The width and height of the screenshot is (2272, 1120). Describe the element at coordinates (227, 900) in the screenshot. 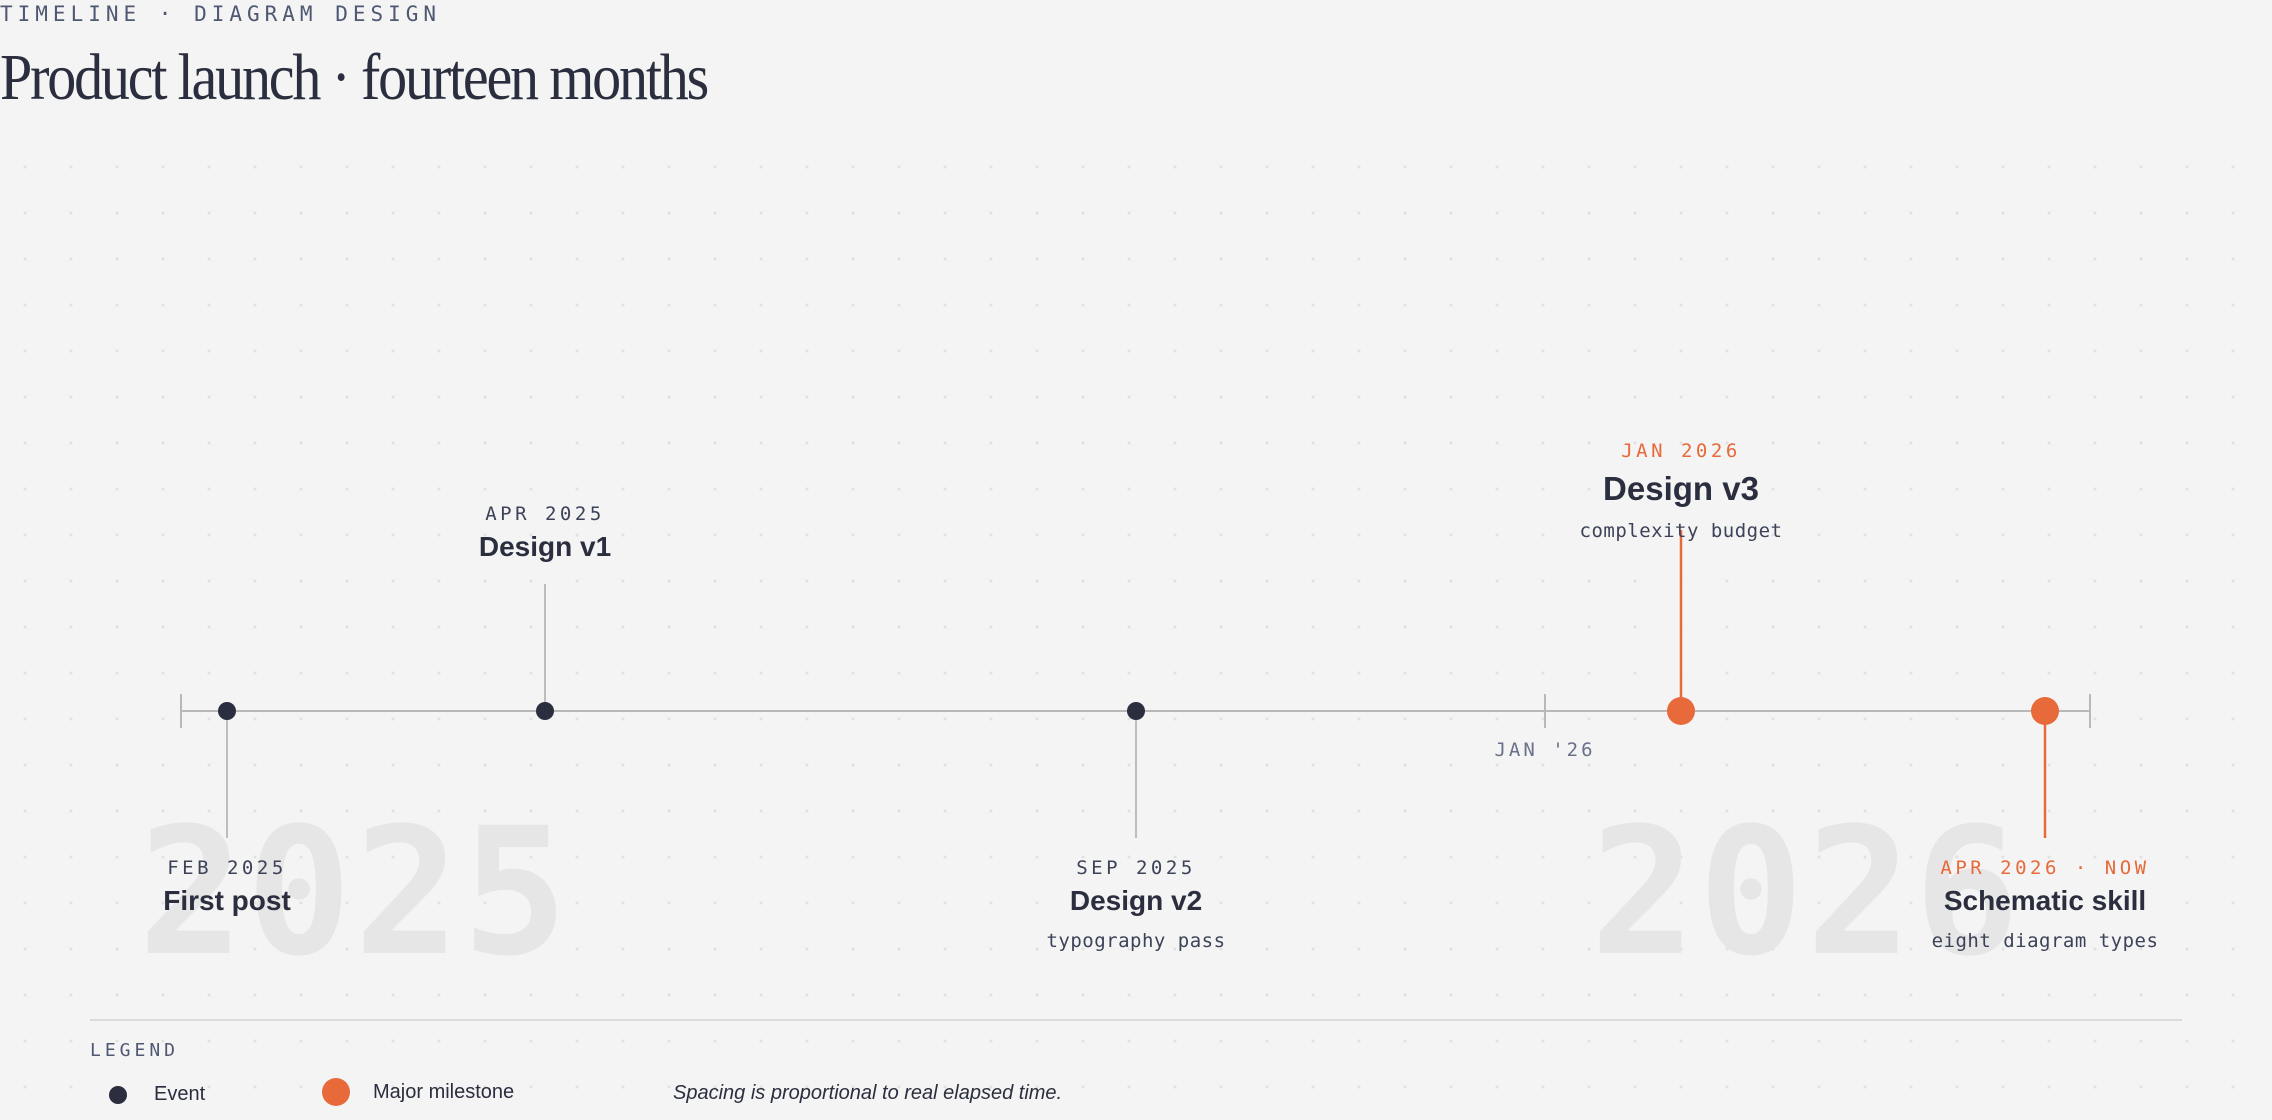

I see `event-title: First post` at that location.